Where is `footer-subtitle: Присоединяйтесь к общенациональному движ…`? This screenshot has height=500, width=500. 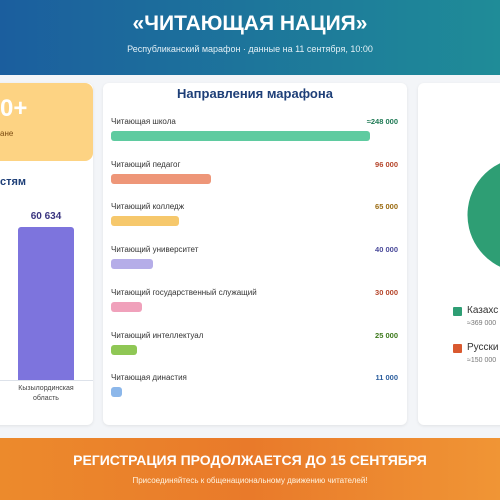 footer-subtitle: Присоединяйтесь к общенациональному движ… is located at coordinates (250, 480).